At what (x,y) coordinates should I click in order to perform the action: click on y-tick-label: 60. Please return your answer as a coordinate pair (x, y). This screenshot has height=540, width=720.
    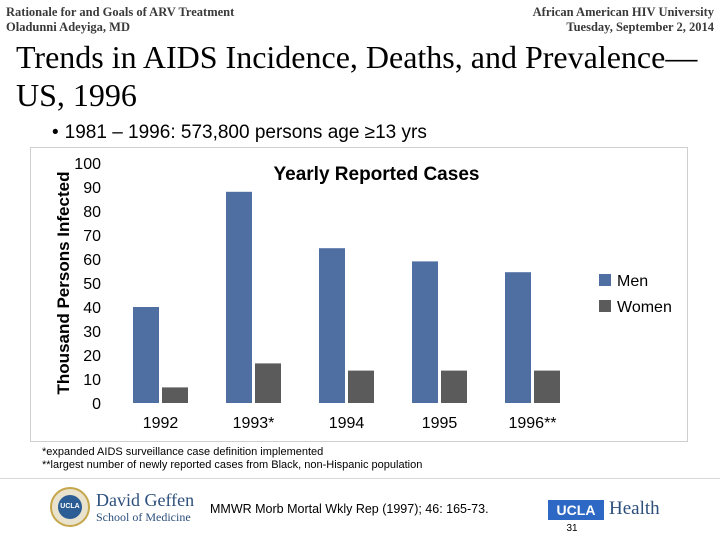
    Looking at the image, I should click on (92, 260).